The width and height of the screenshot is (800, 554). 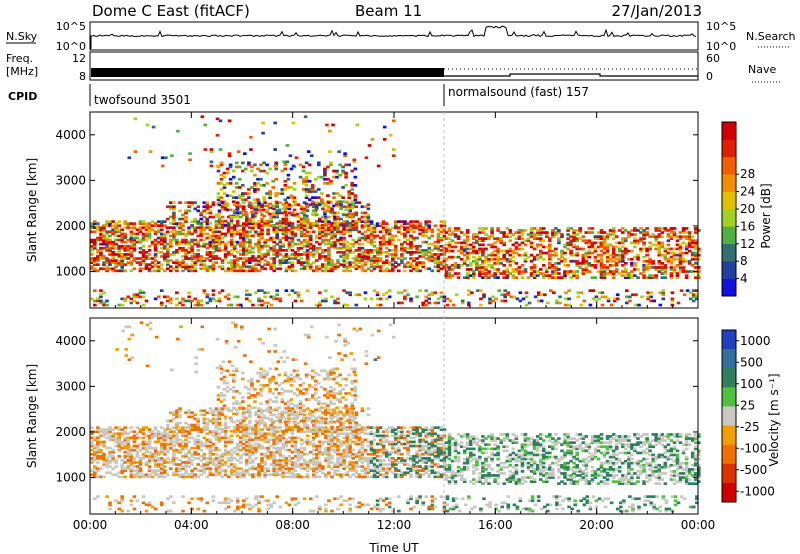 I want to click on freq-tick-bottom: 8, so click(x=82, y=76).